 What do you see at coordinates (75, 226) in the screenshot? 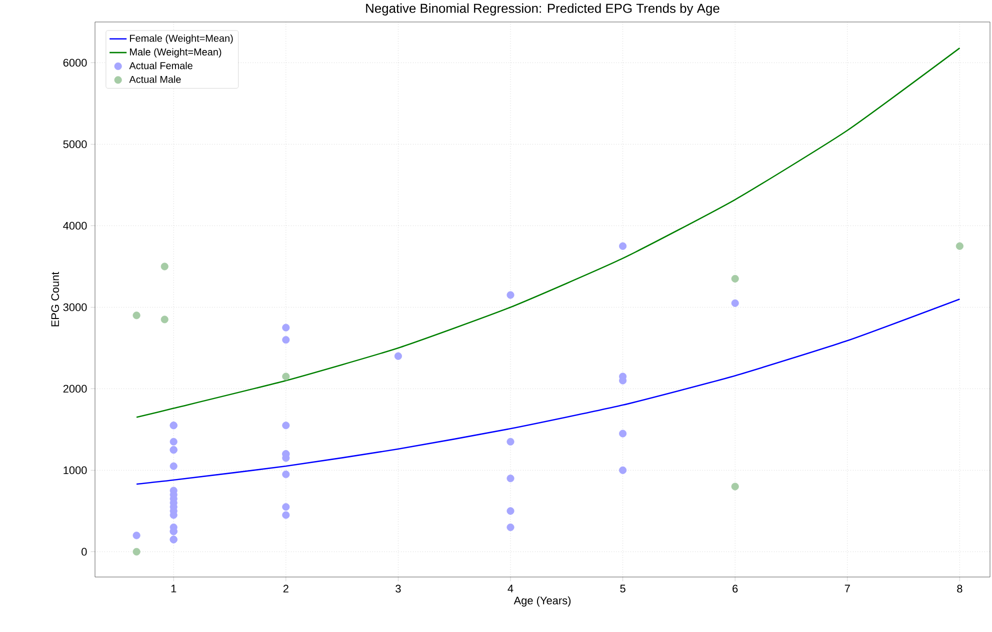
I see `y-tick-label: 4000` at bounding box center [75, 226].